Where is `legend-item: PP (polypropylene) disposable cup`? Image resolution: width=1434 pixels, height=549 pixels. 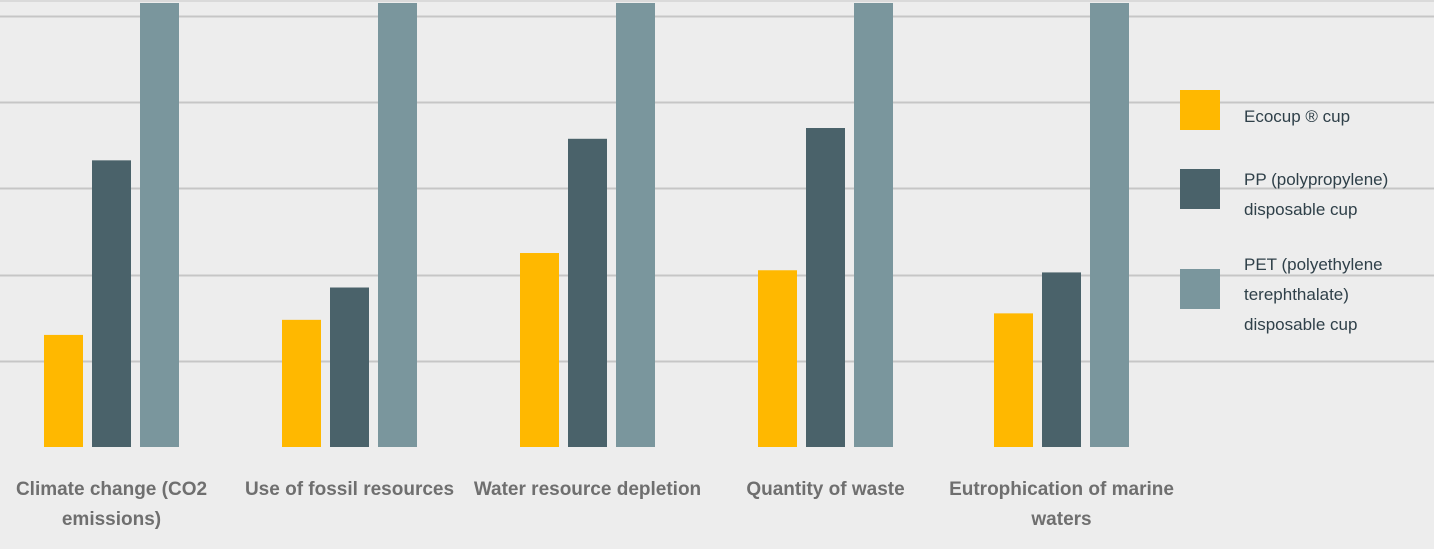 legend-item: PP (polypropylene) disposable cup is located at coordinates (1284, 194).